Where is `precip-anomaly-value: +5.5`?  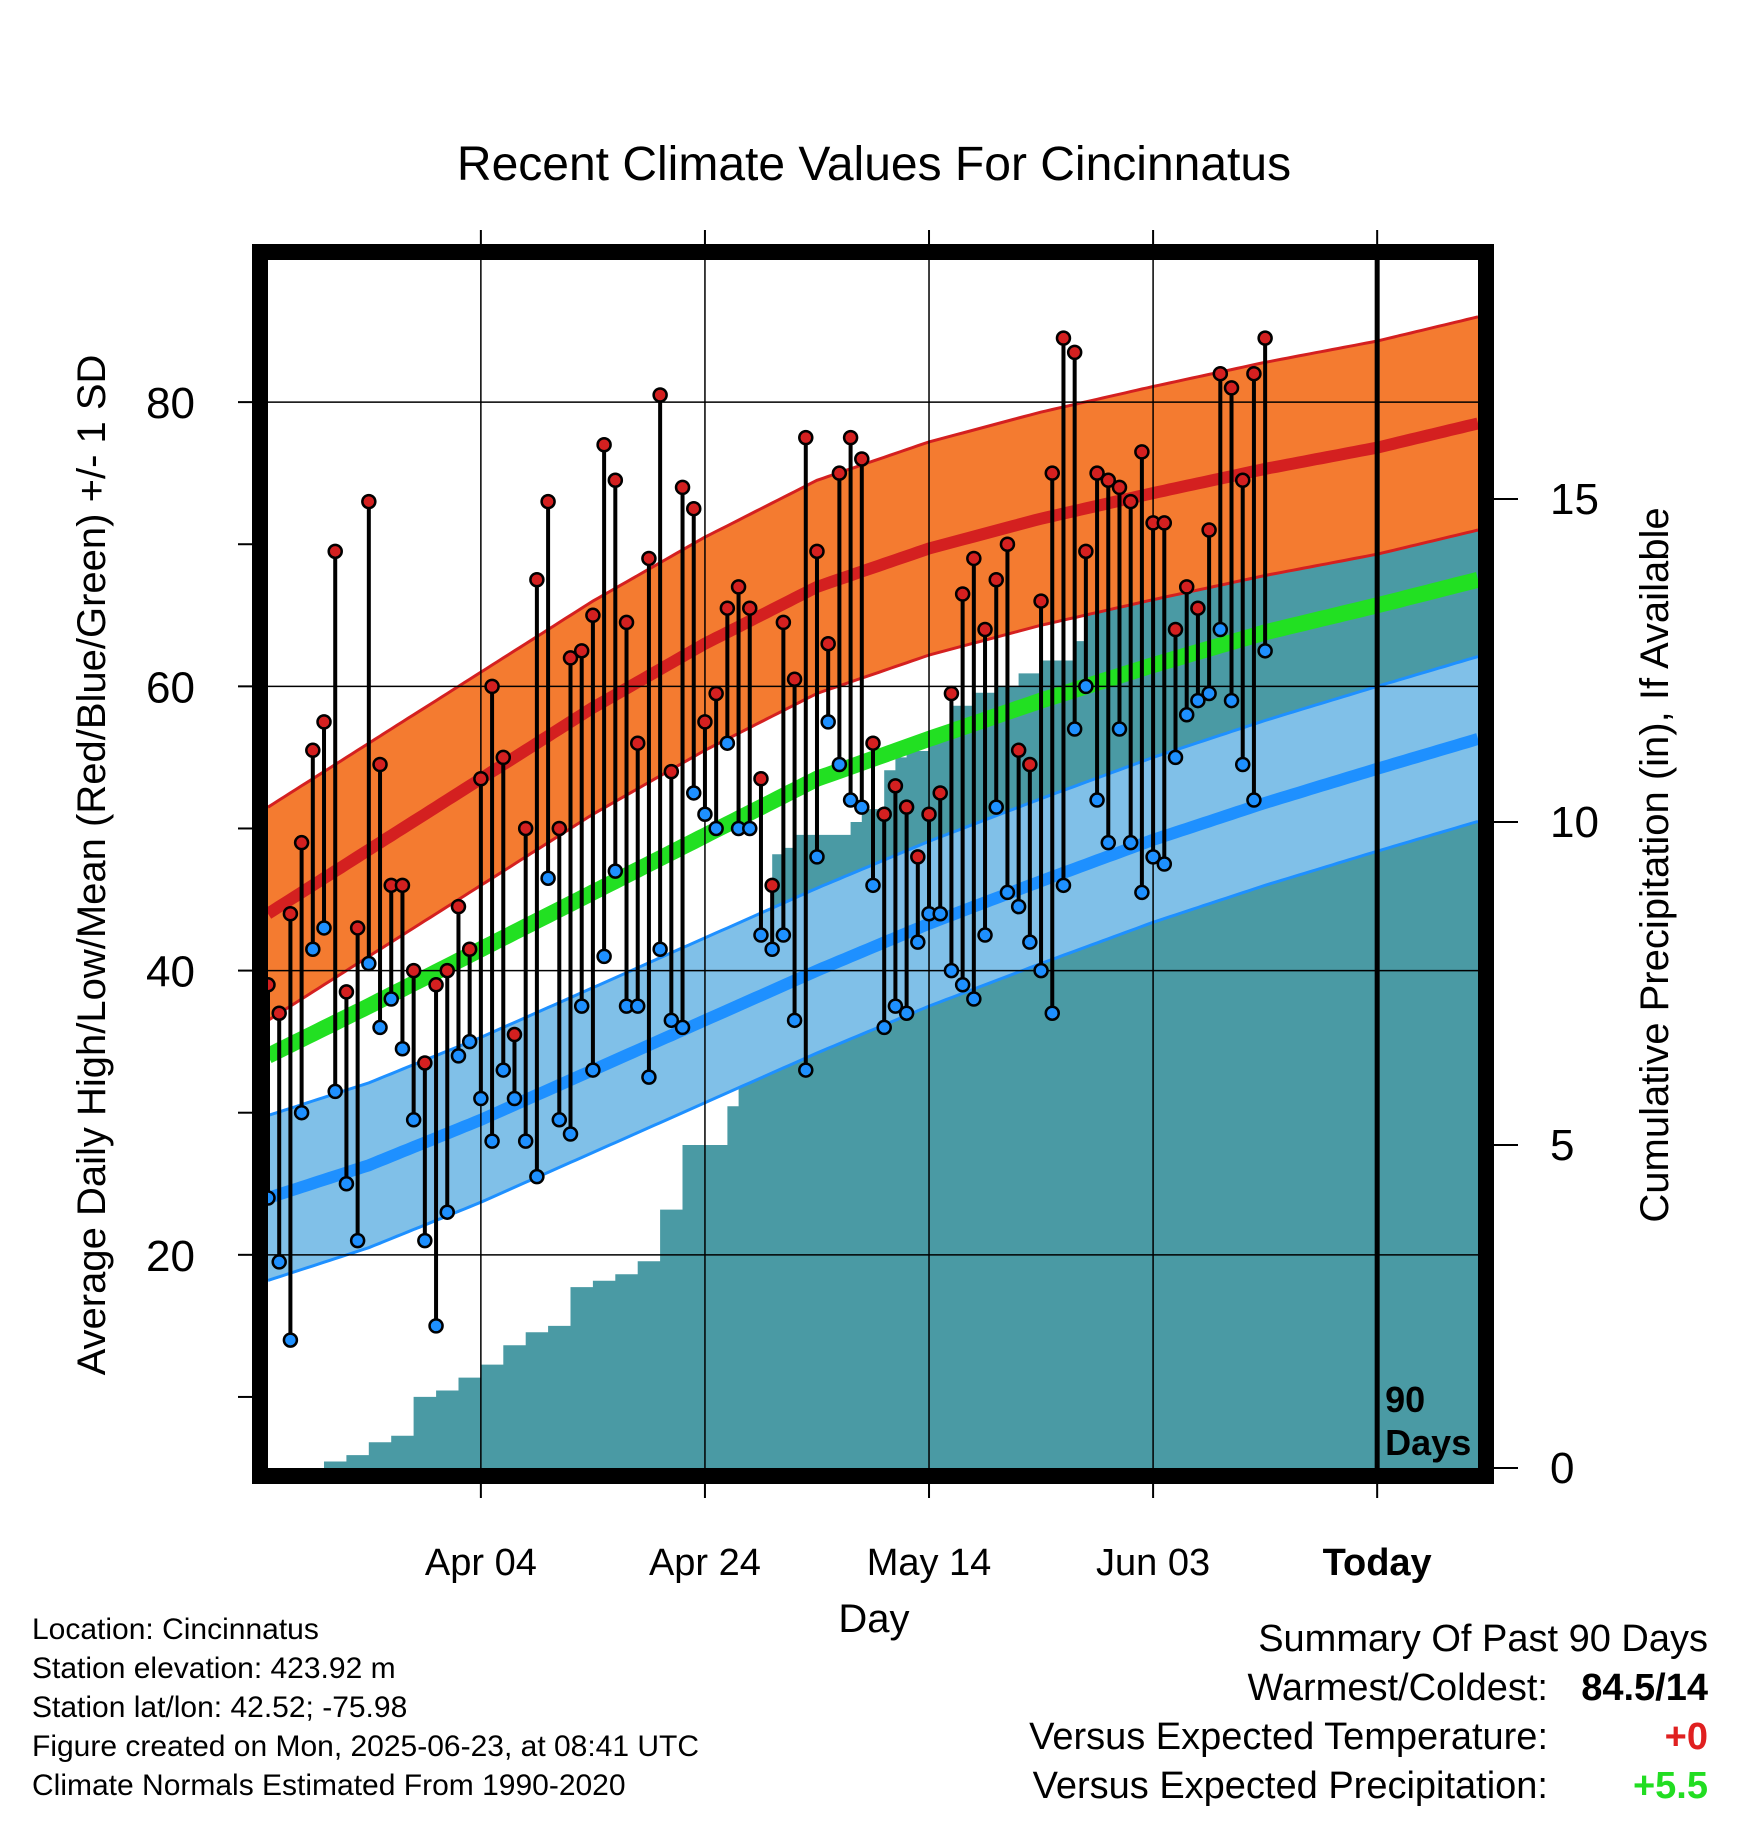 precip-anomaly-value: +5.5 is located at coordinates (1670, 1786).